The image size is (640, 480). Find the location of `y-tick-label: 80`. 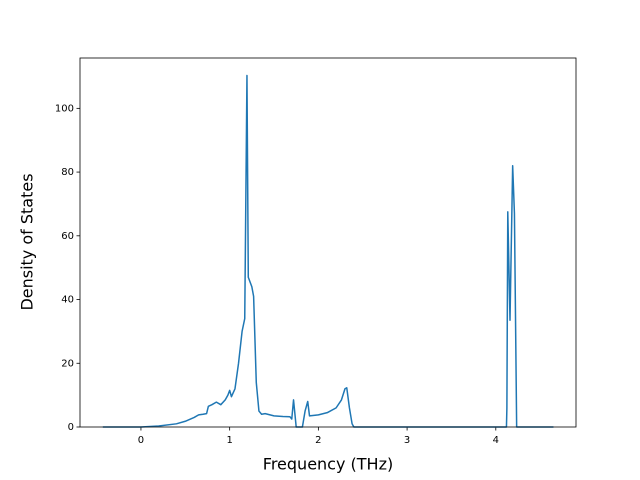

y-tick-label: 80 is located at coordinates (67, 172).